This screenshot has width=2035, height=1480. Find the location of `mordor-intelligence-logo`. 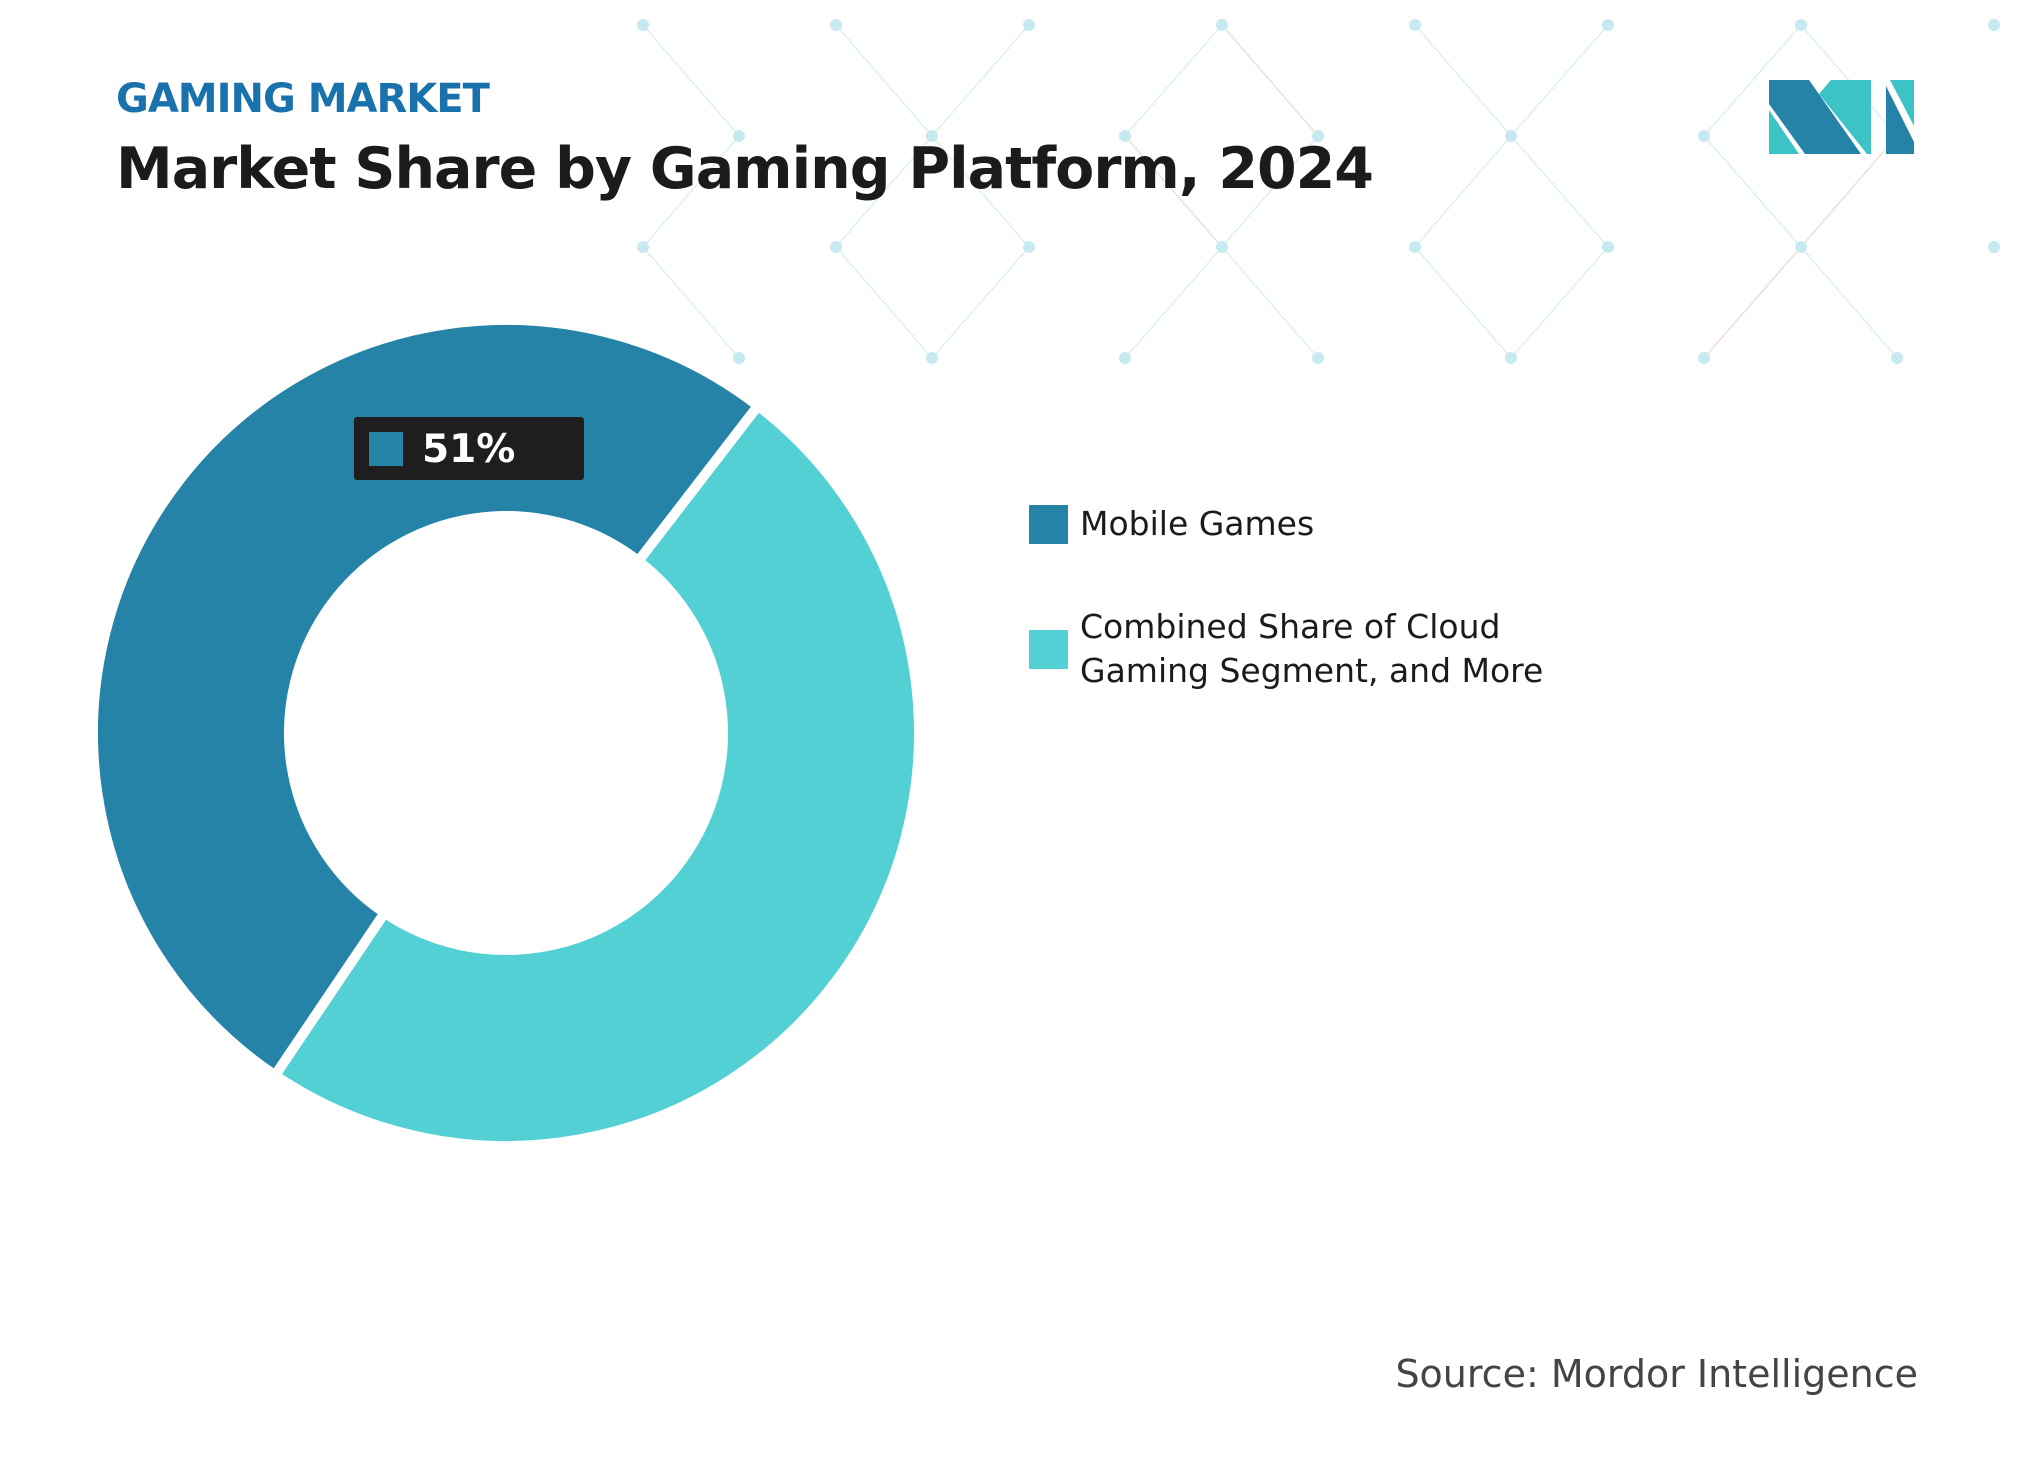

mordor-intelligence-logo is located at coordinates (1841, 117).